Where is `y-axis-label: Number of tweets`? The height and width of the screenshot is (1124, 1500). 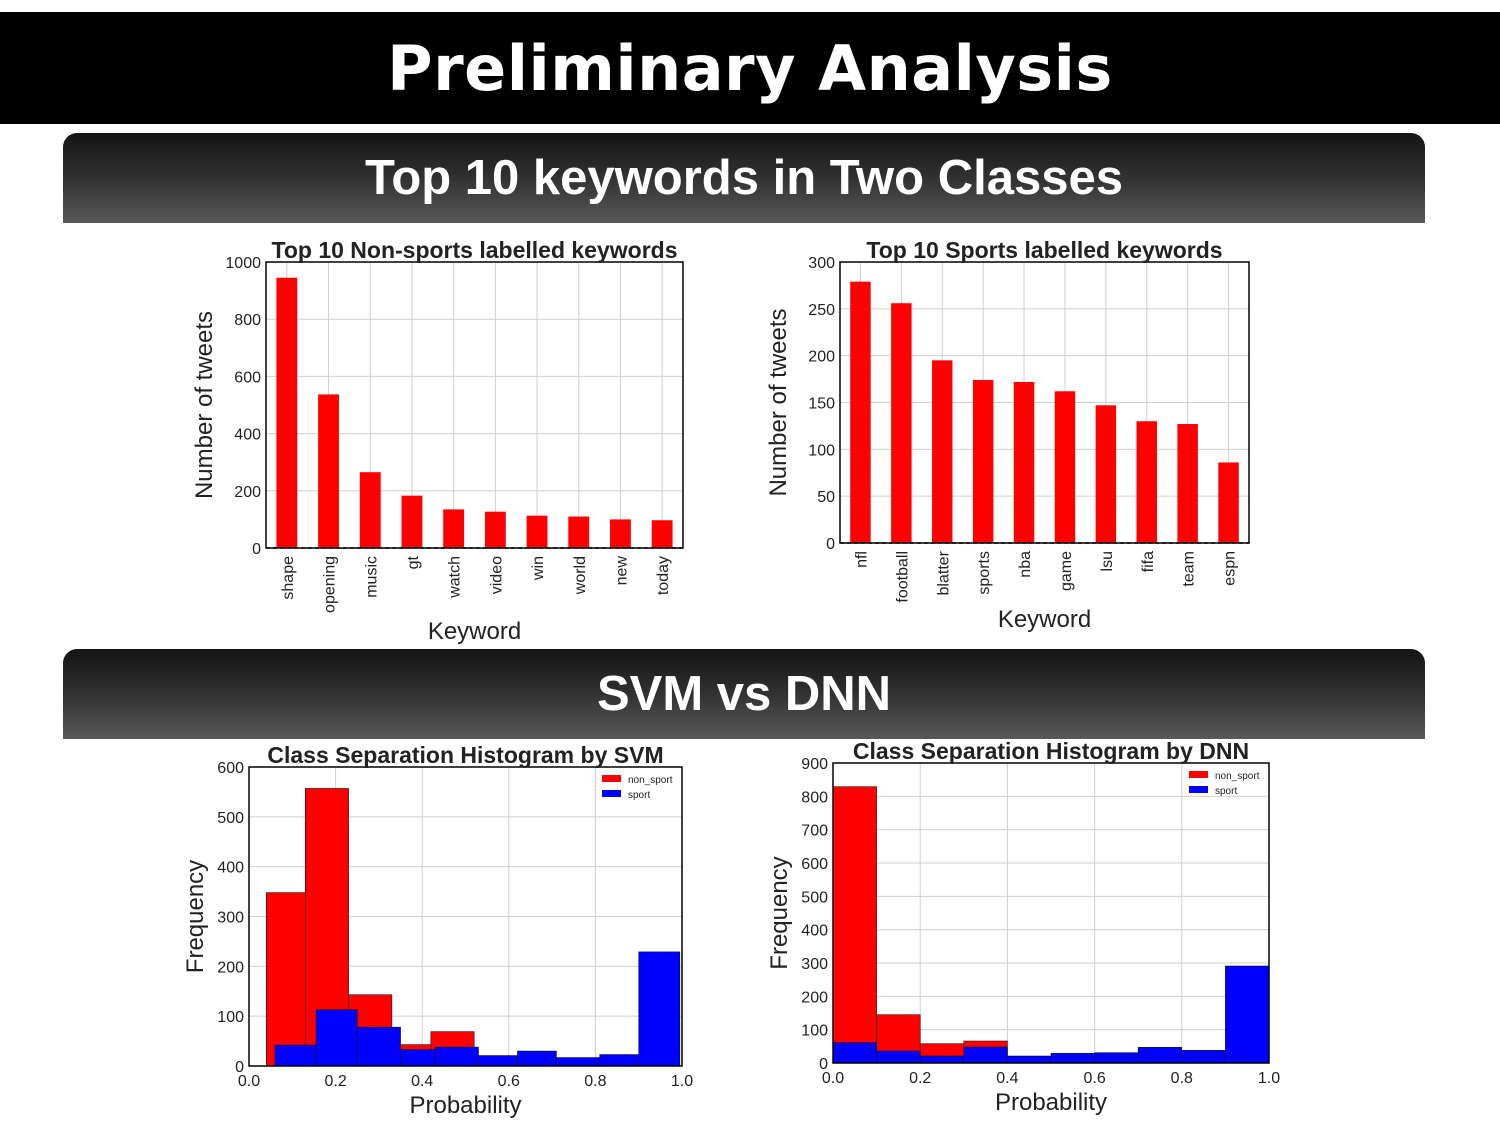
y-axis-label: Number of tweets is located at coordinates (778, 402).